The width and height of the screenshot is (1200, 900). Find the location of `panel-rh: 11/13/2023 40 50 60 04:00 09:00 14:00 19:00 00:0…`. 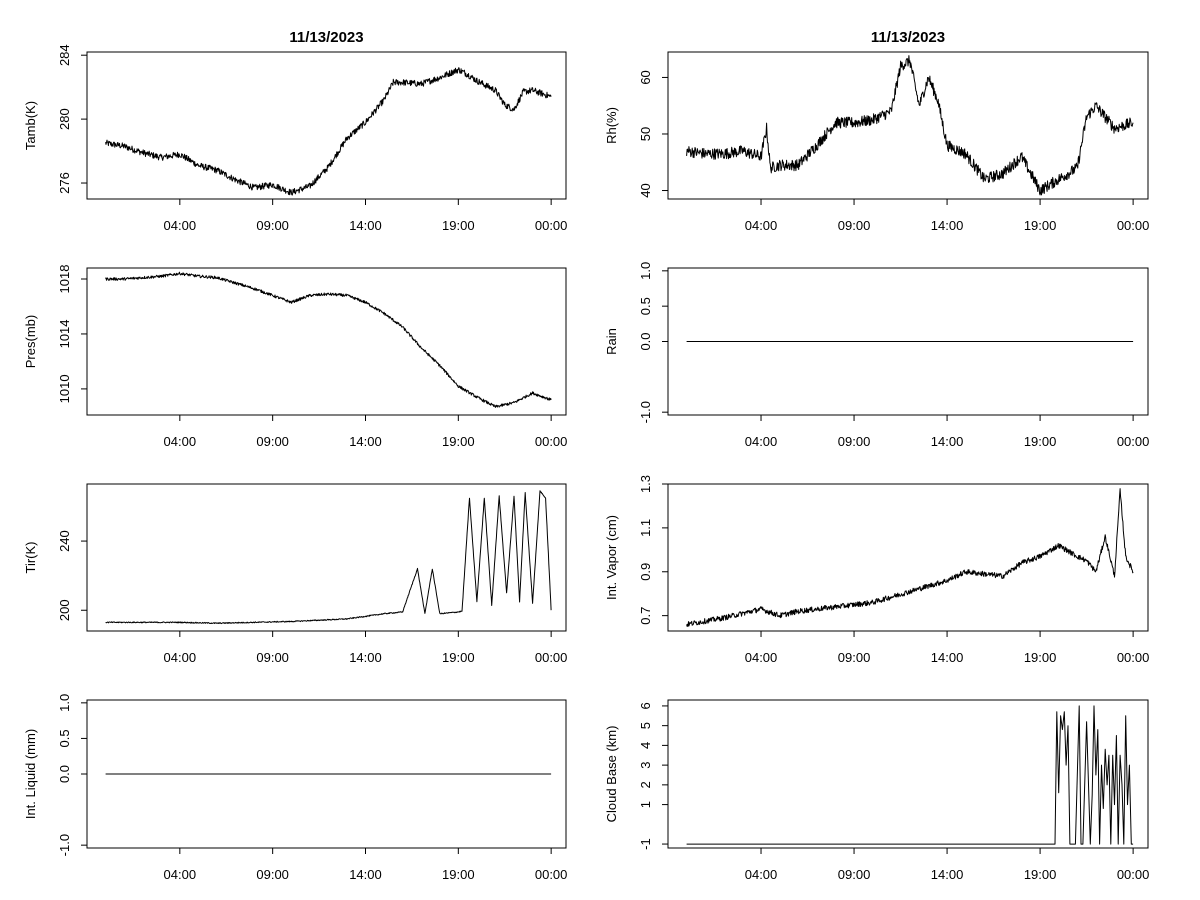

panel-rh: 11/13/2023 40 50 60 04:00 09:00 14:00 19:00 00:0… is located at coordinates (876, 131).